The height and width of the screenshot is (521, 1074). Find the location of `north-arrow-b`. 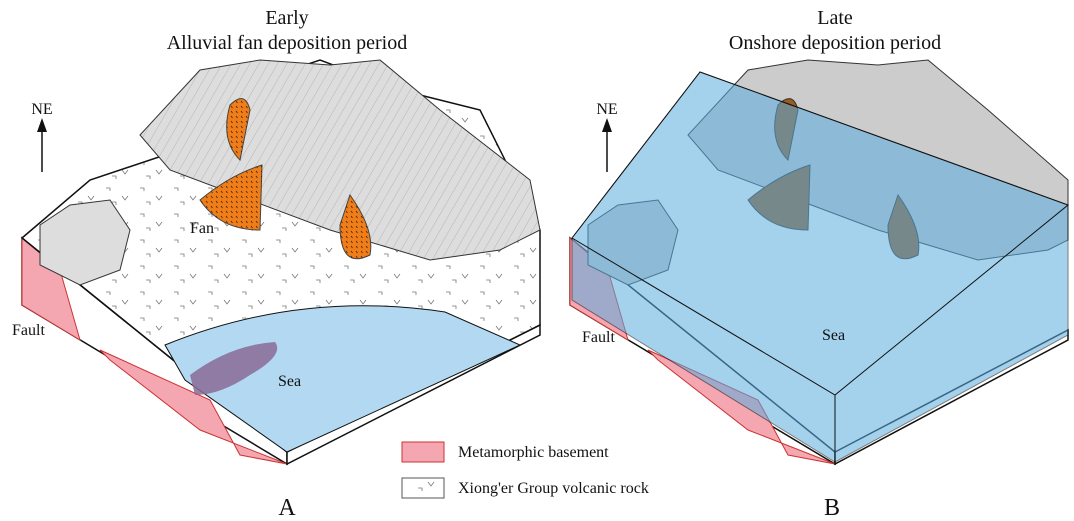

north-arrow-b is located at coordinates (607, 145).